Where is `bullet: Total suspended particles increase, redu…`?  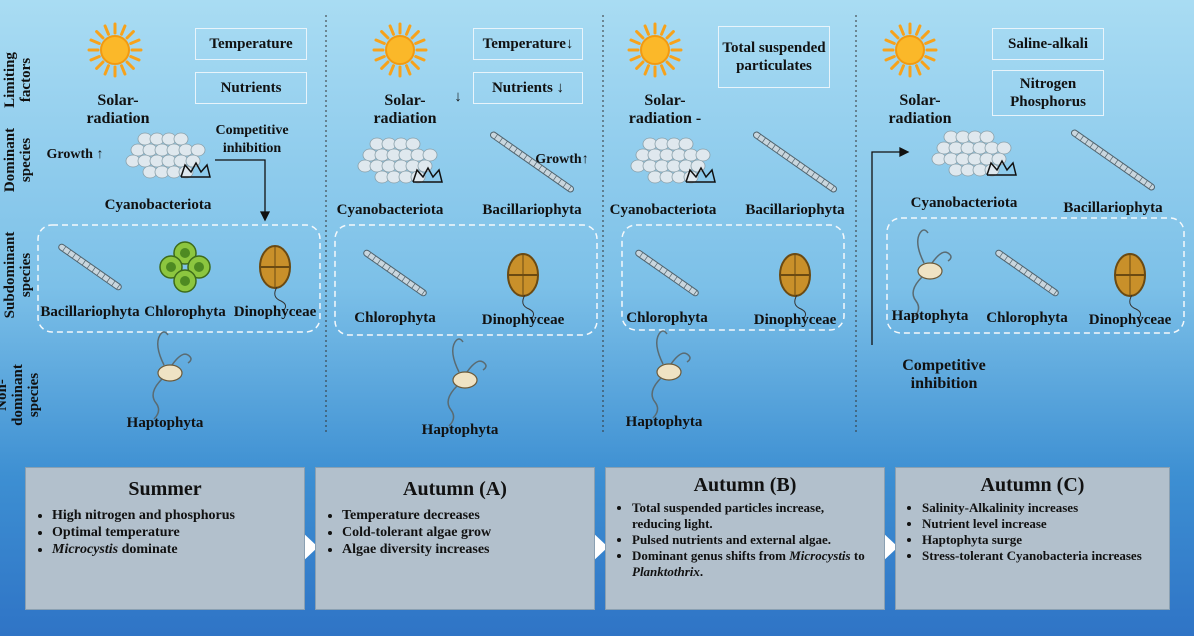
bullet: Total suspended particles increase, redu… is located at coordinates (754, 516).